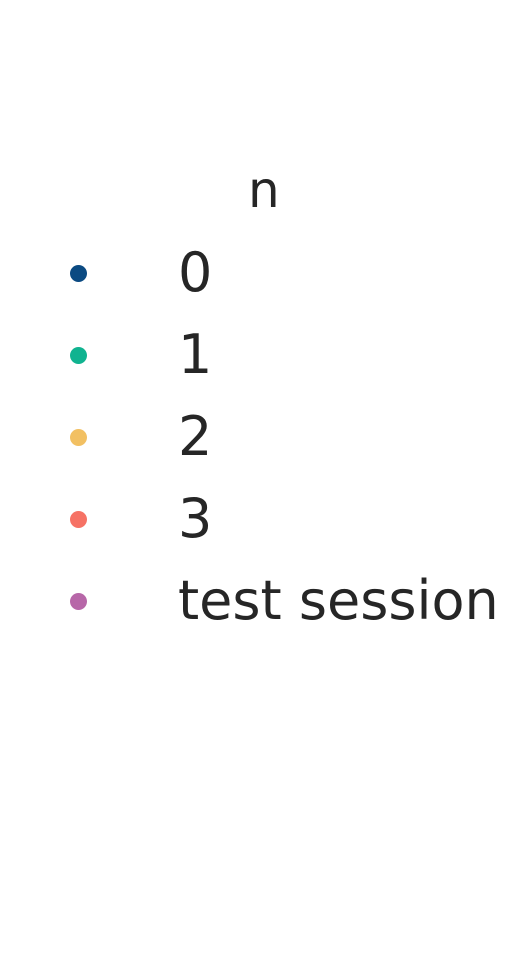 This screenshot has height=960, width=530. Describe the element at coordinates (265, 355) in the screenshot. I see `legend-entry: 1` at that location.